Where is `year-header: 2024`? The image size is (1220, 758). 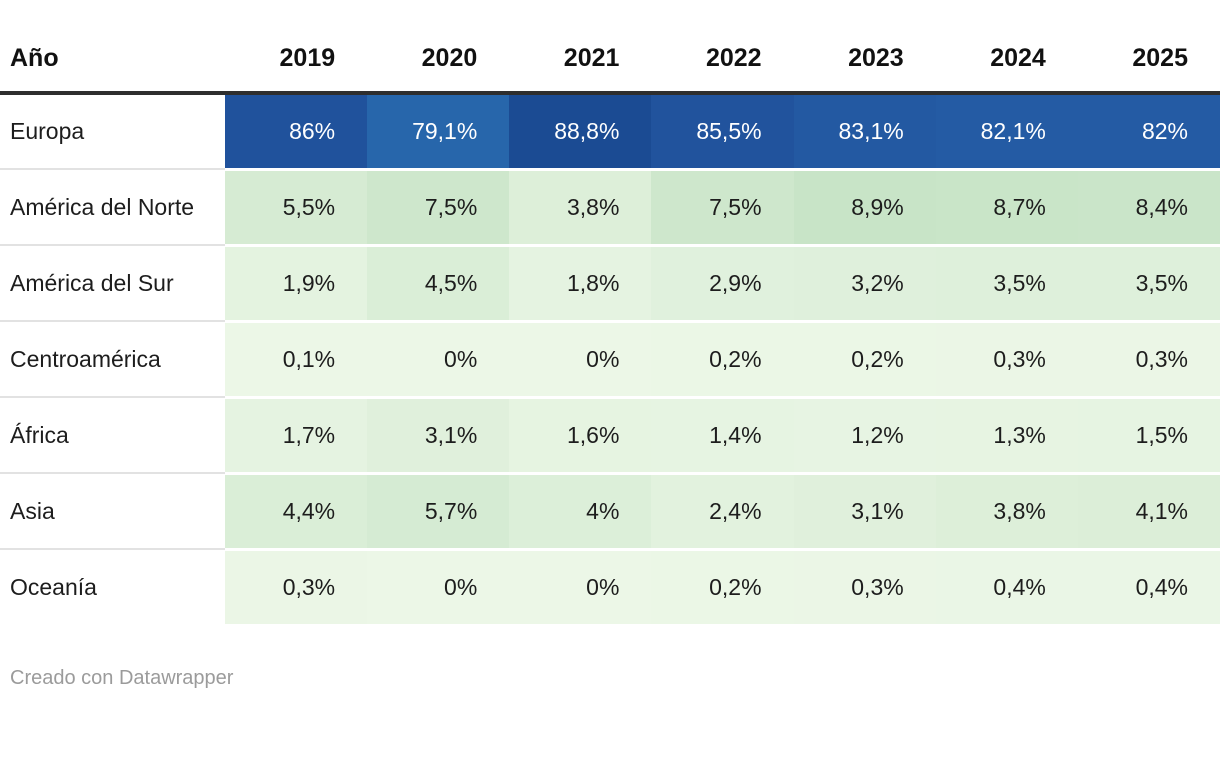
year-header: 2024 is located at coordinates (1006, 62).